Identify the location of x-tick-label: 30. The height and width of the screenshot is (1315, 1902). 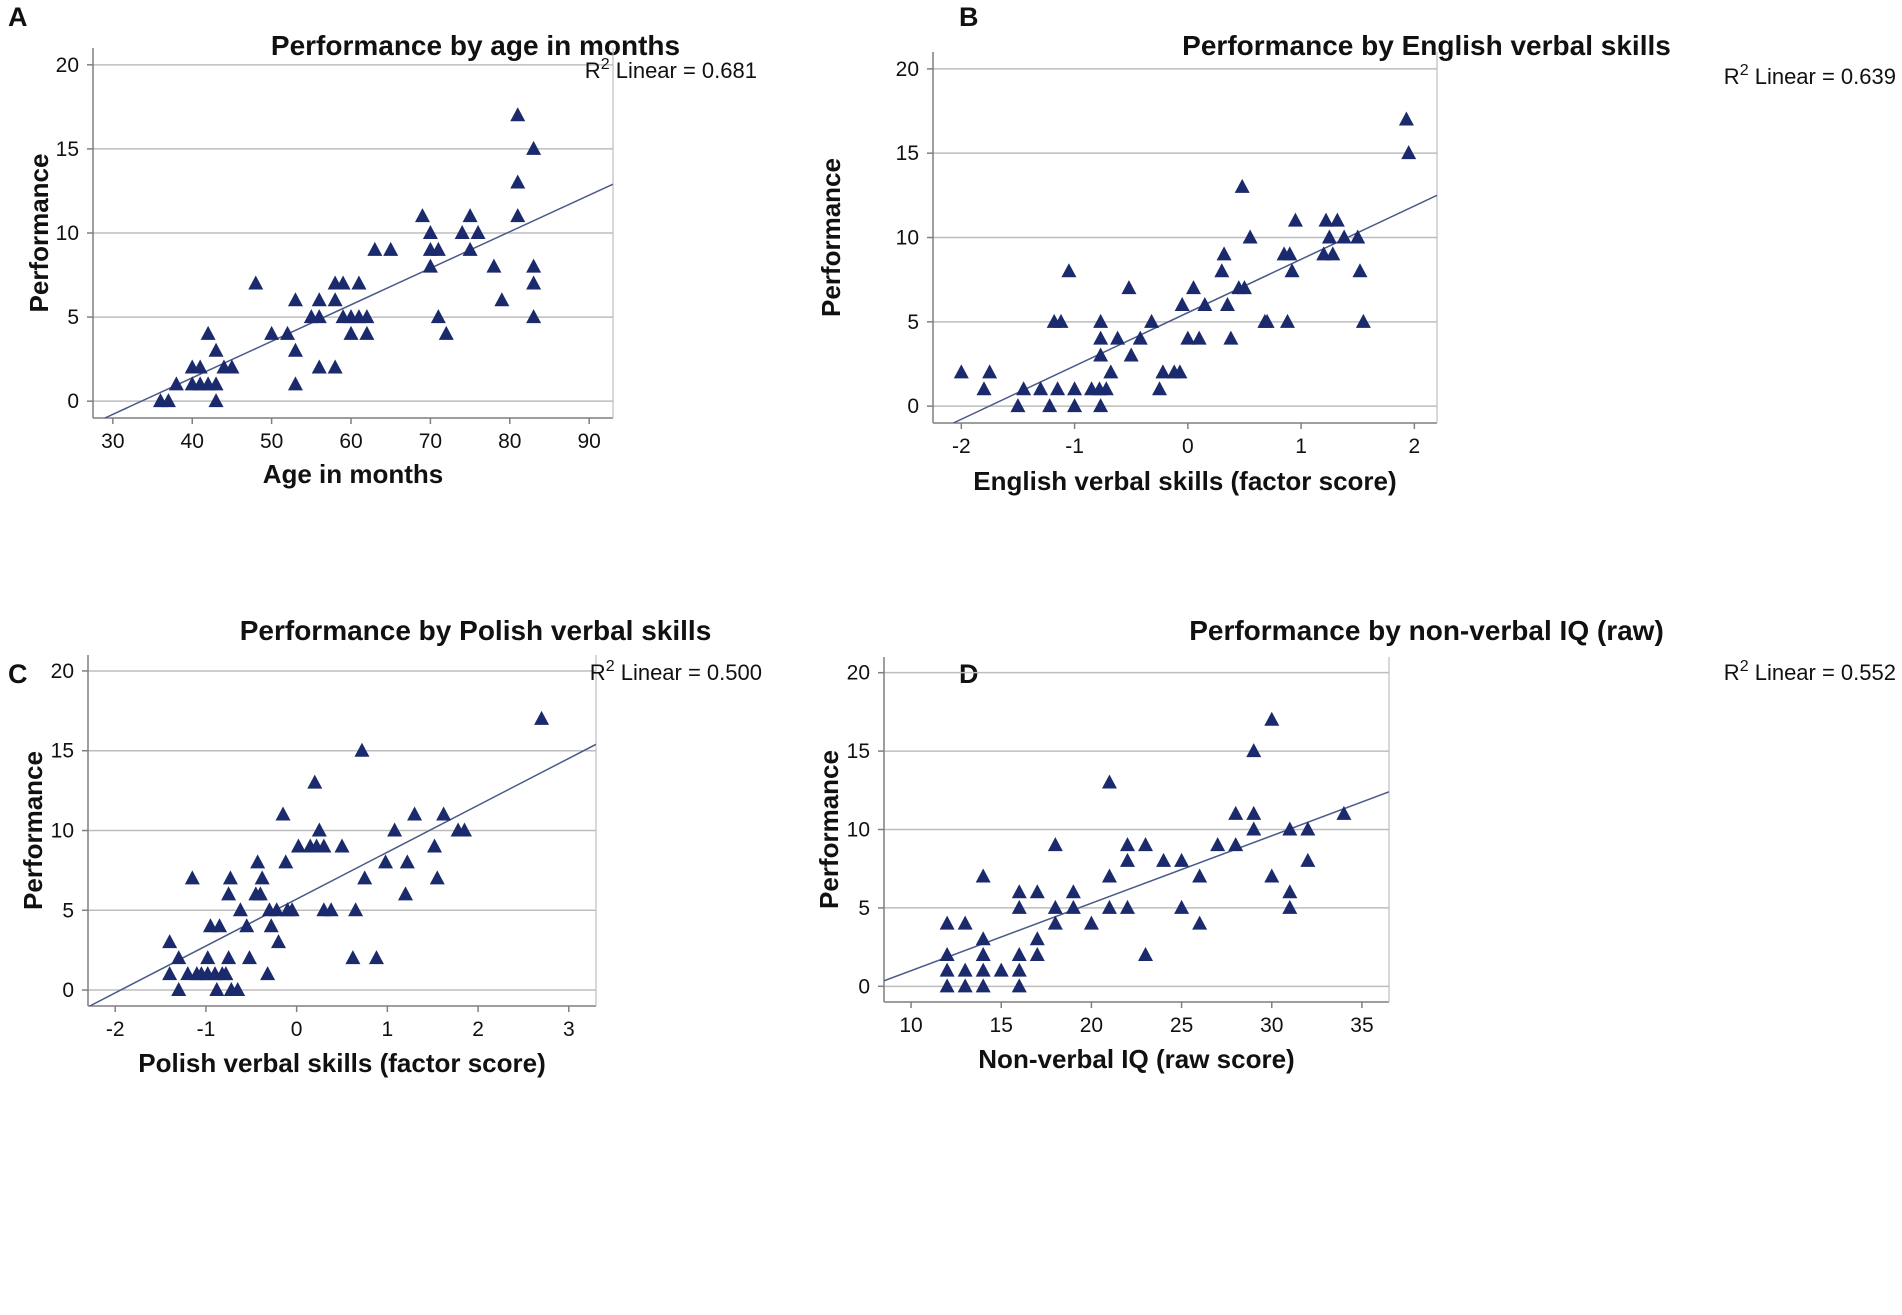
(1271, 1025).